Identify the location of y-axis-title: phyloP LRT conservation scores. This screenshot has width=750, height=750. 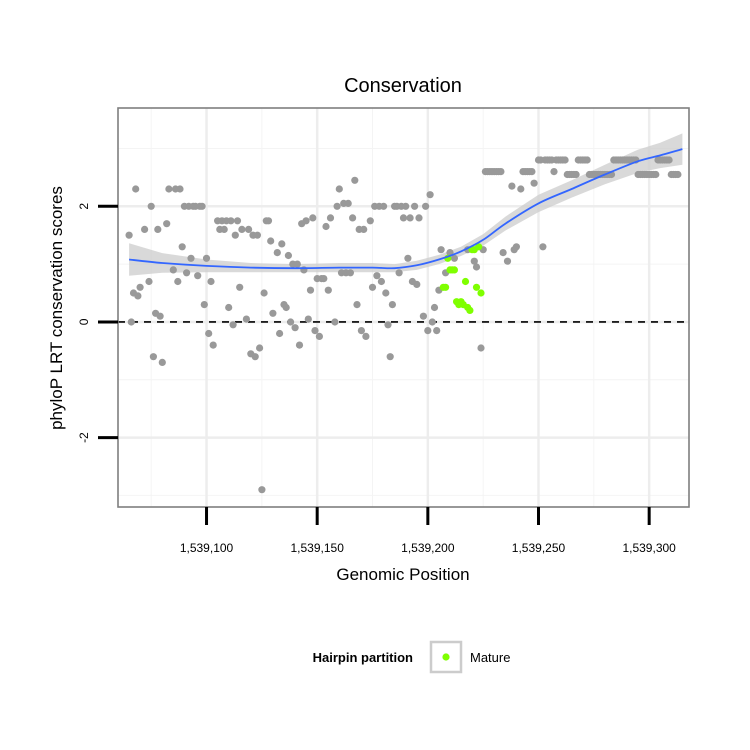
(56, 308).